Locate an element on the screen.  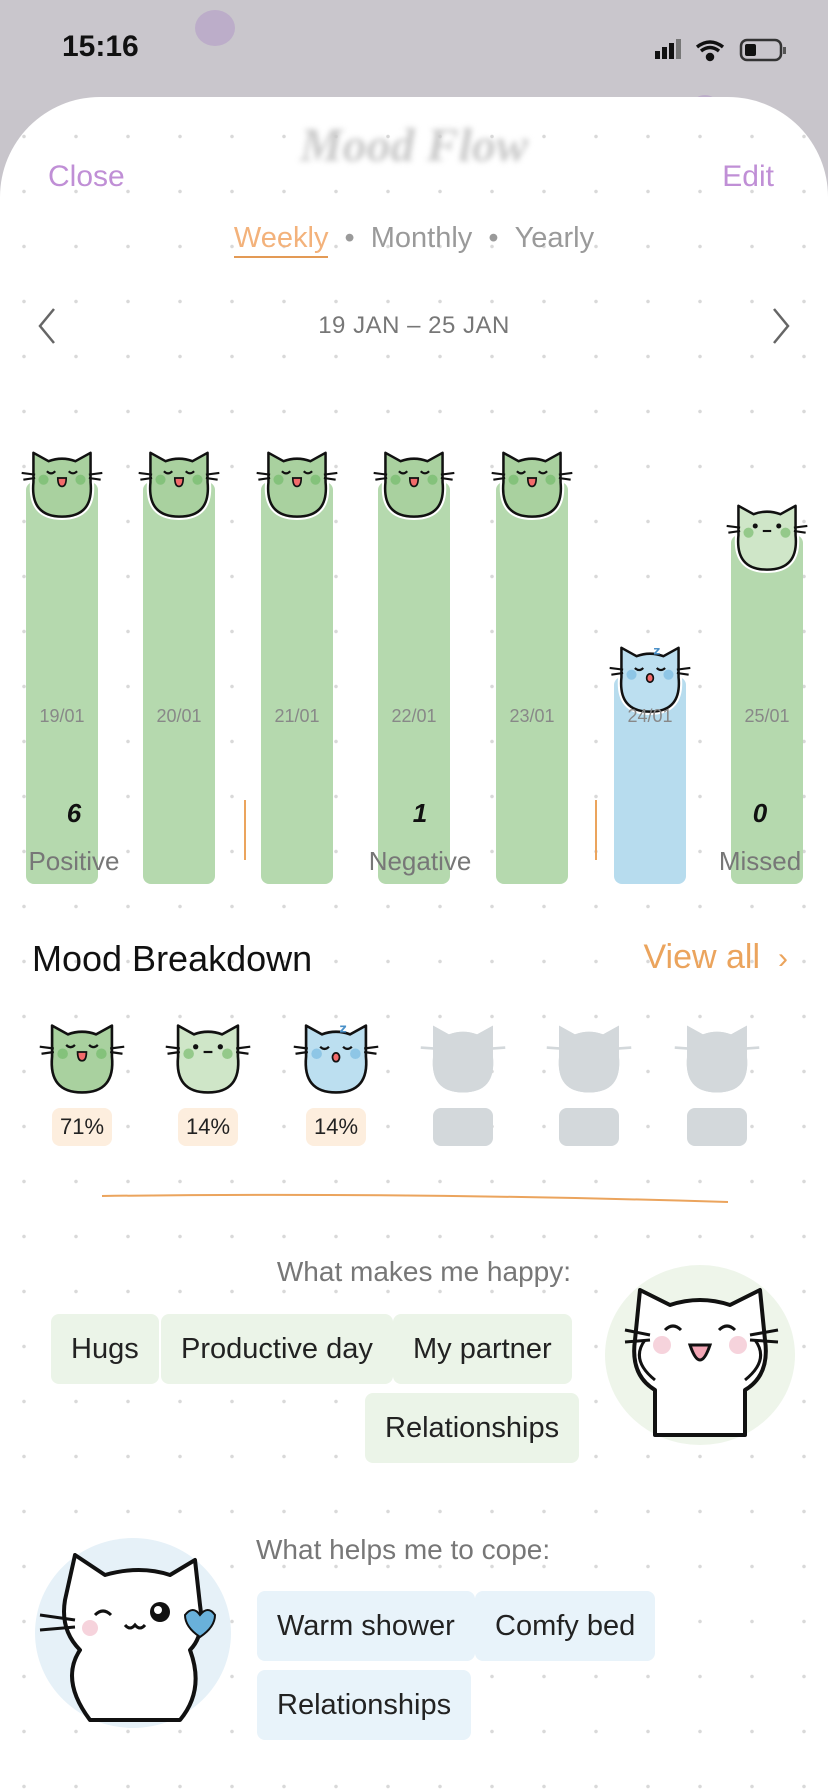
cope-chip: Relationships is located at coordinates (364, 1705).